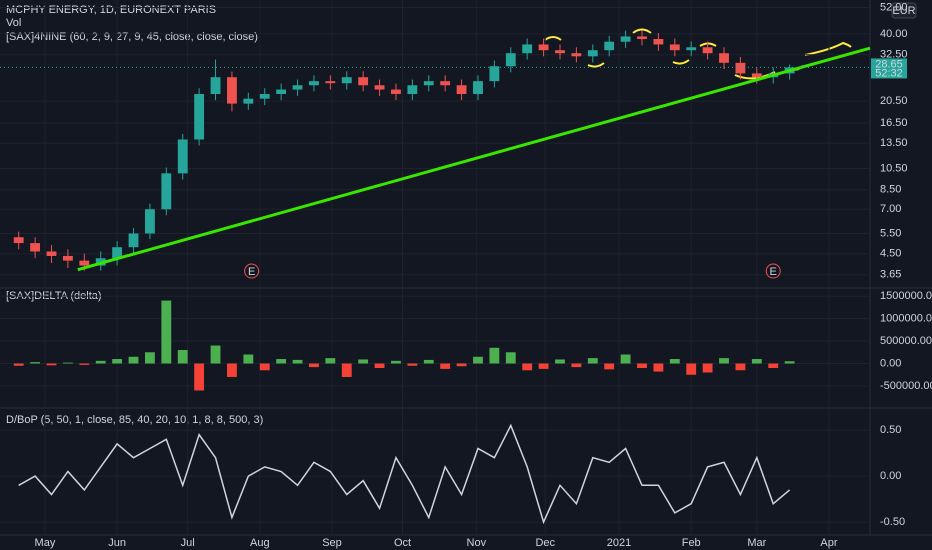 Image resolution: width=932 pixels, height=550 pixels. Describe the element at coordinates (545, 543) in the screenshot. I see `x-tick-label: Dec` at that location.